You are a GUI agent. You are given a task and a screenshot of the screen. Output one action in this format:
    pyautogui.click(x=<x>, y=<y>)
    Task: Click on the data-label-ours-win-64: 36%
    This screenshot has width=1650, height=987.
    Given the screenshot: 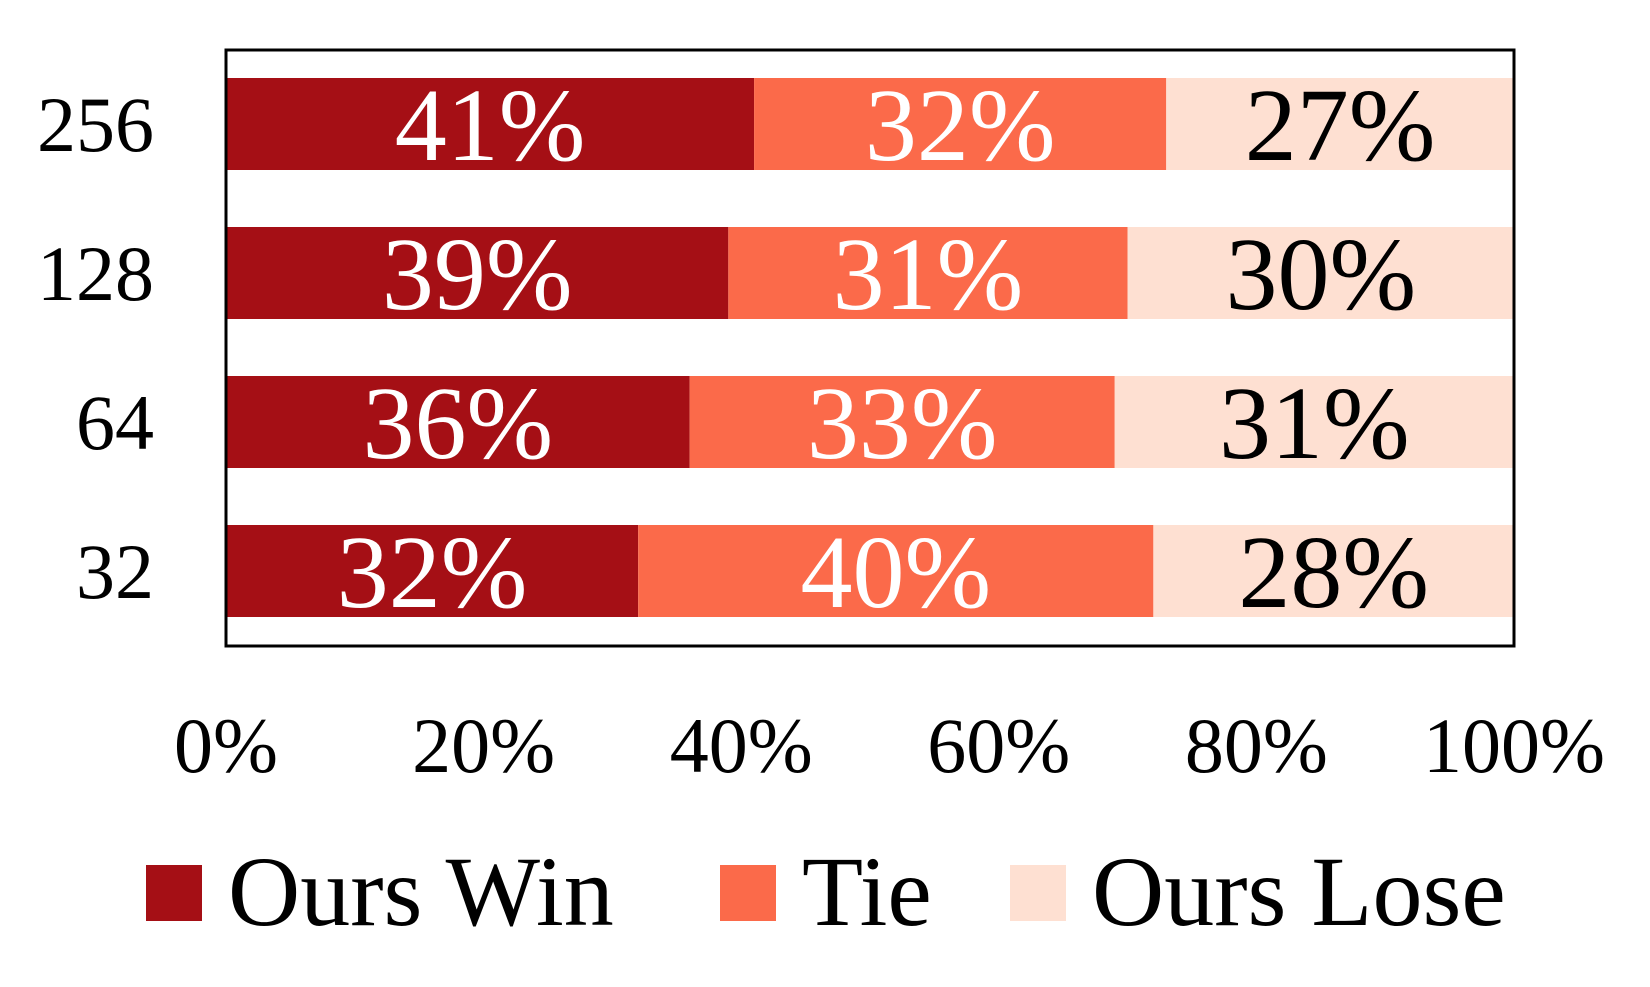 What is the action you would take?
    pyautogui.click(x=458, y=423)
    